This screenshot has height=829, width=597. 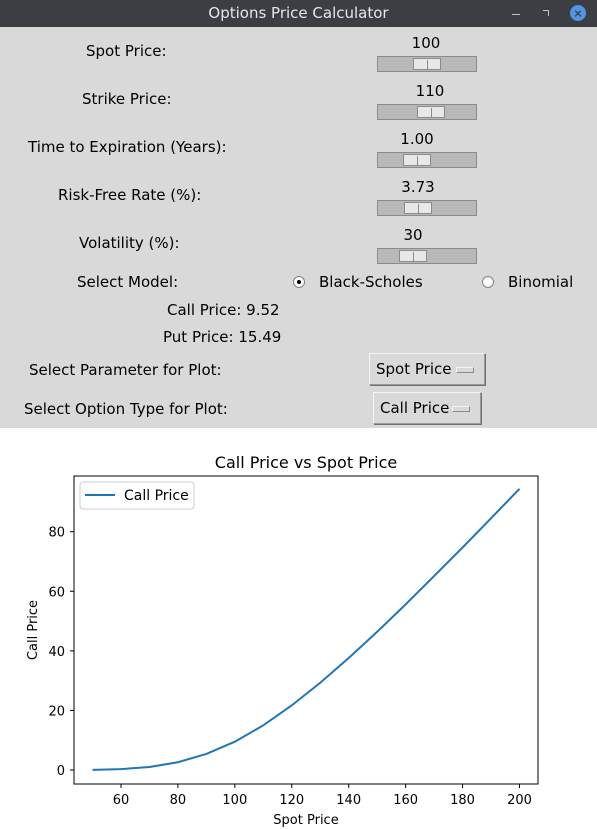 I want to click on select-model-label: Select Model:, so click(x=128, y=282).